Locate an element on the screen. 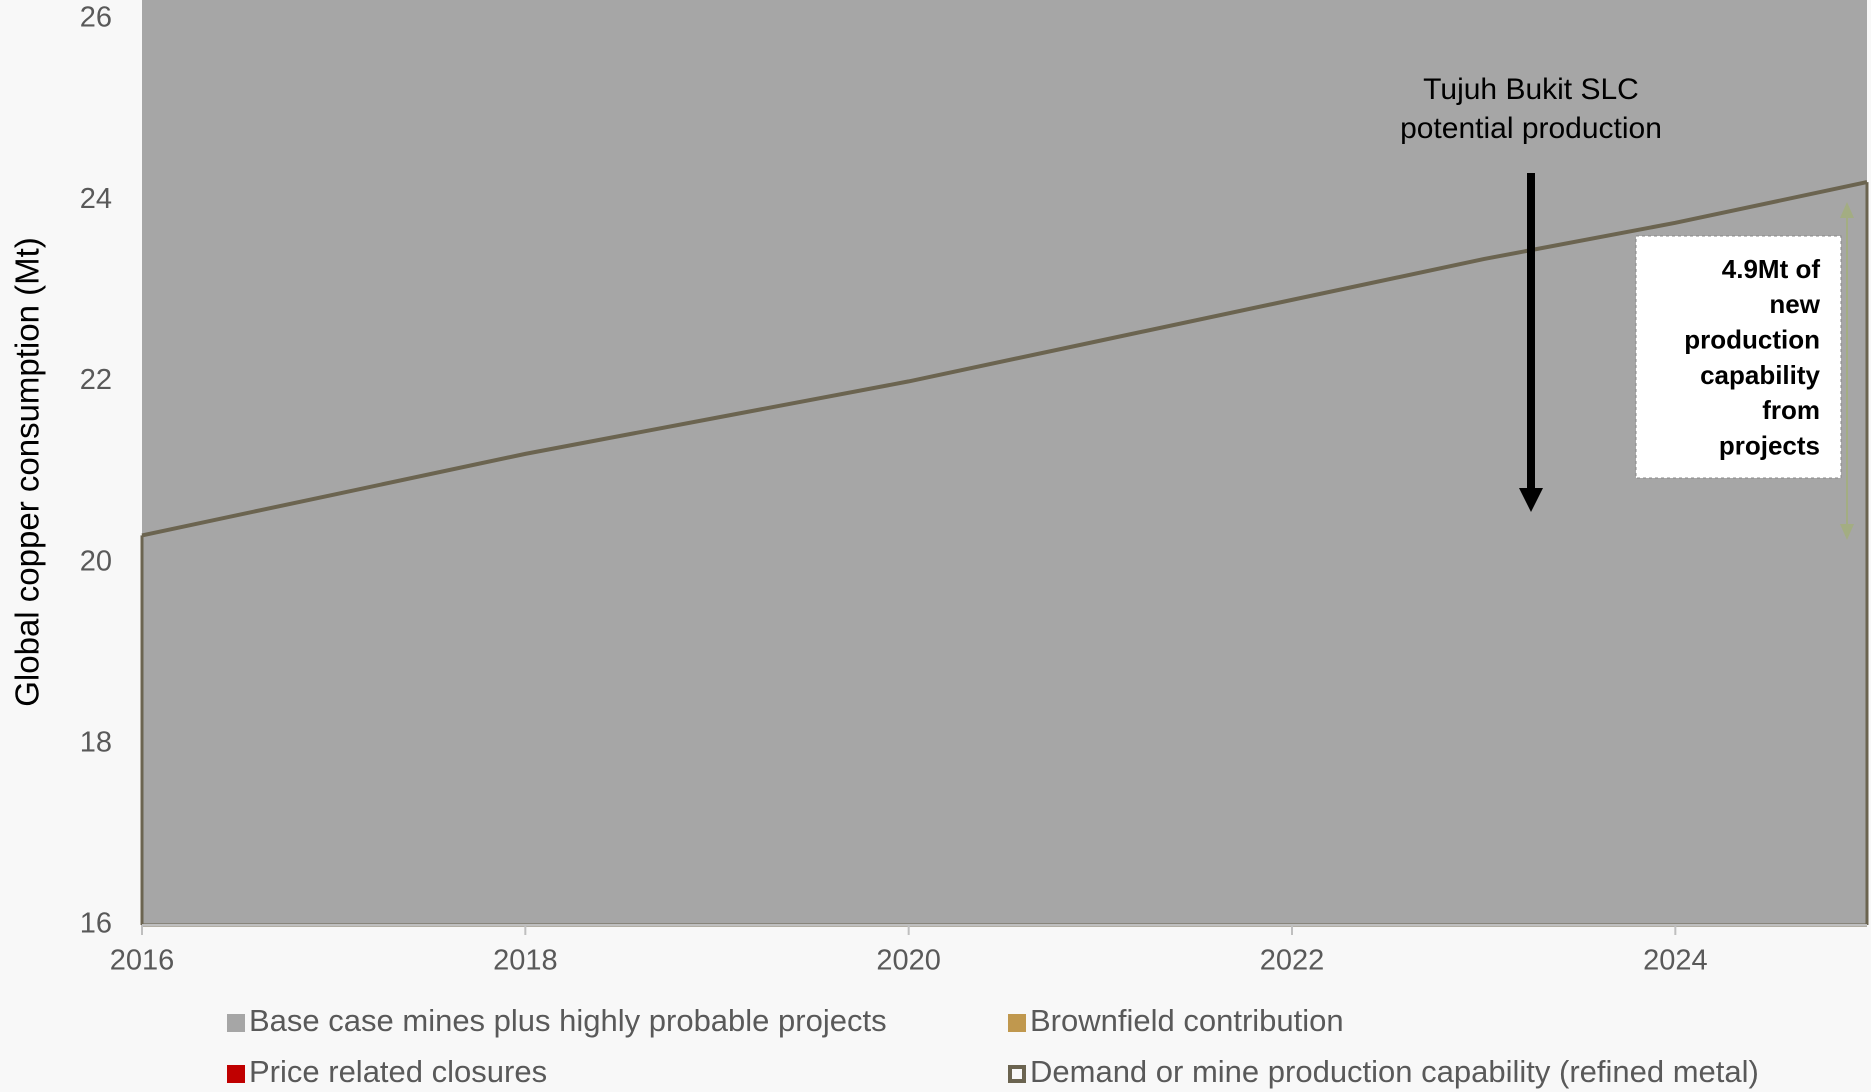 The height and width of the screenshot is (1092, 1871). annotation-text: potential production is located at coordinates (1531, 128).